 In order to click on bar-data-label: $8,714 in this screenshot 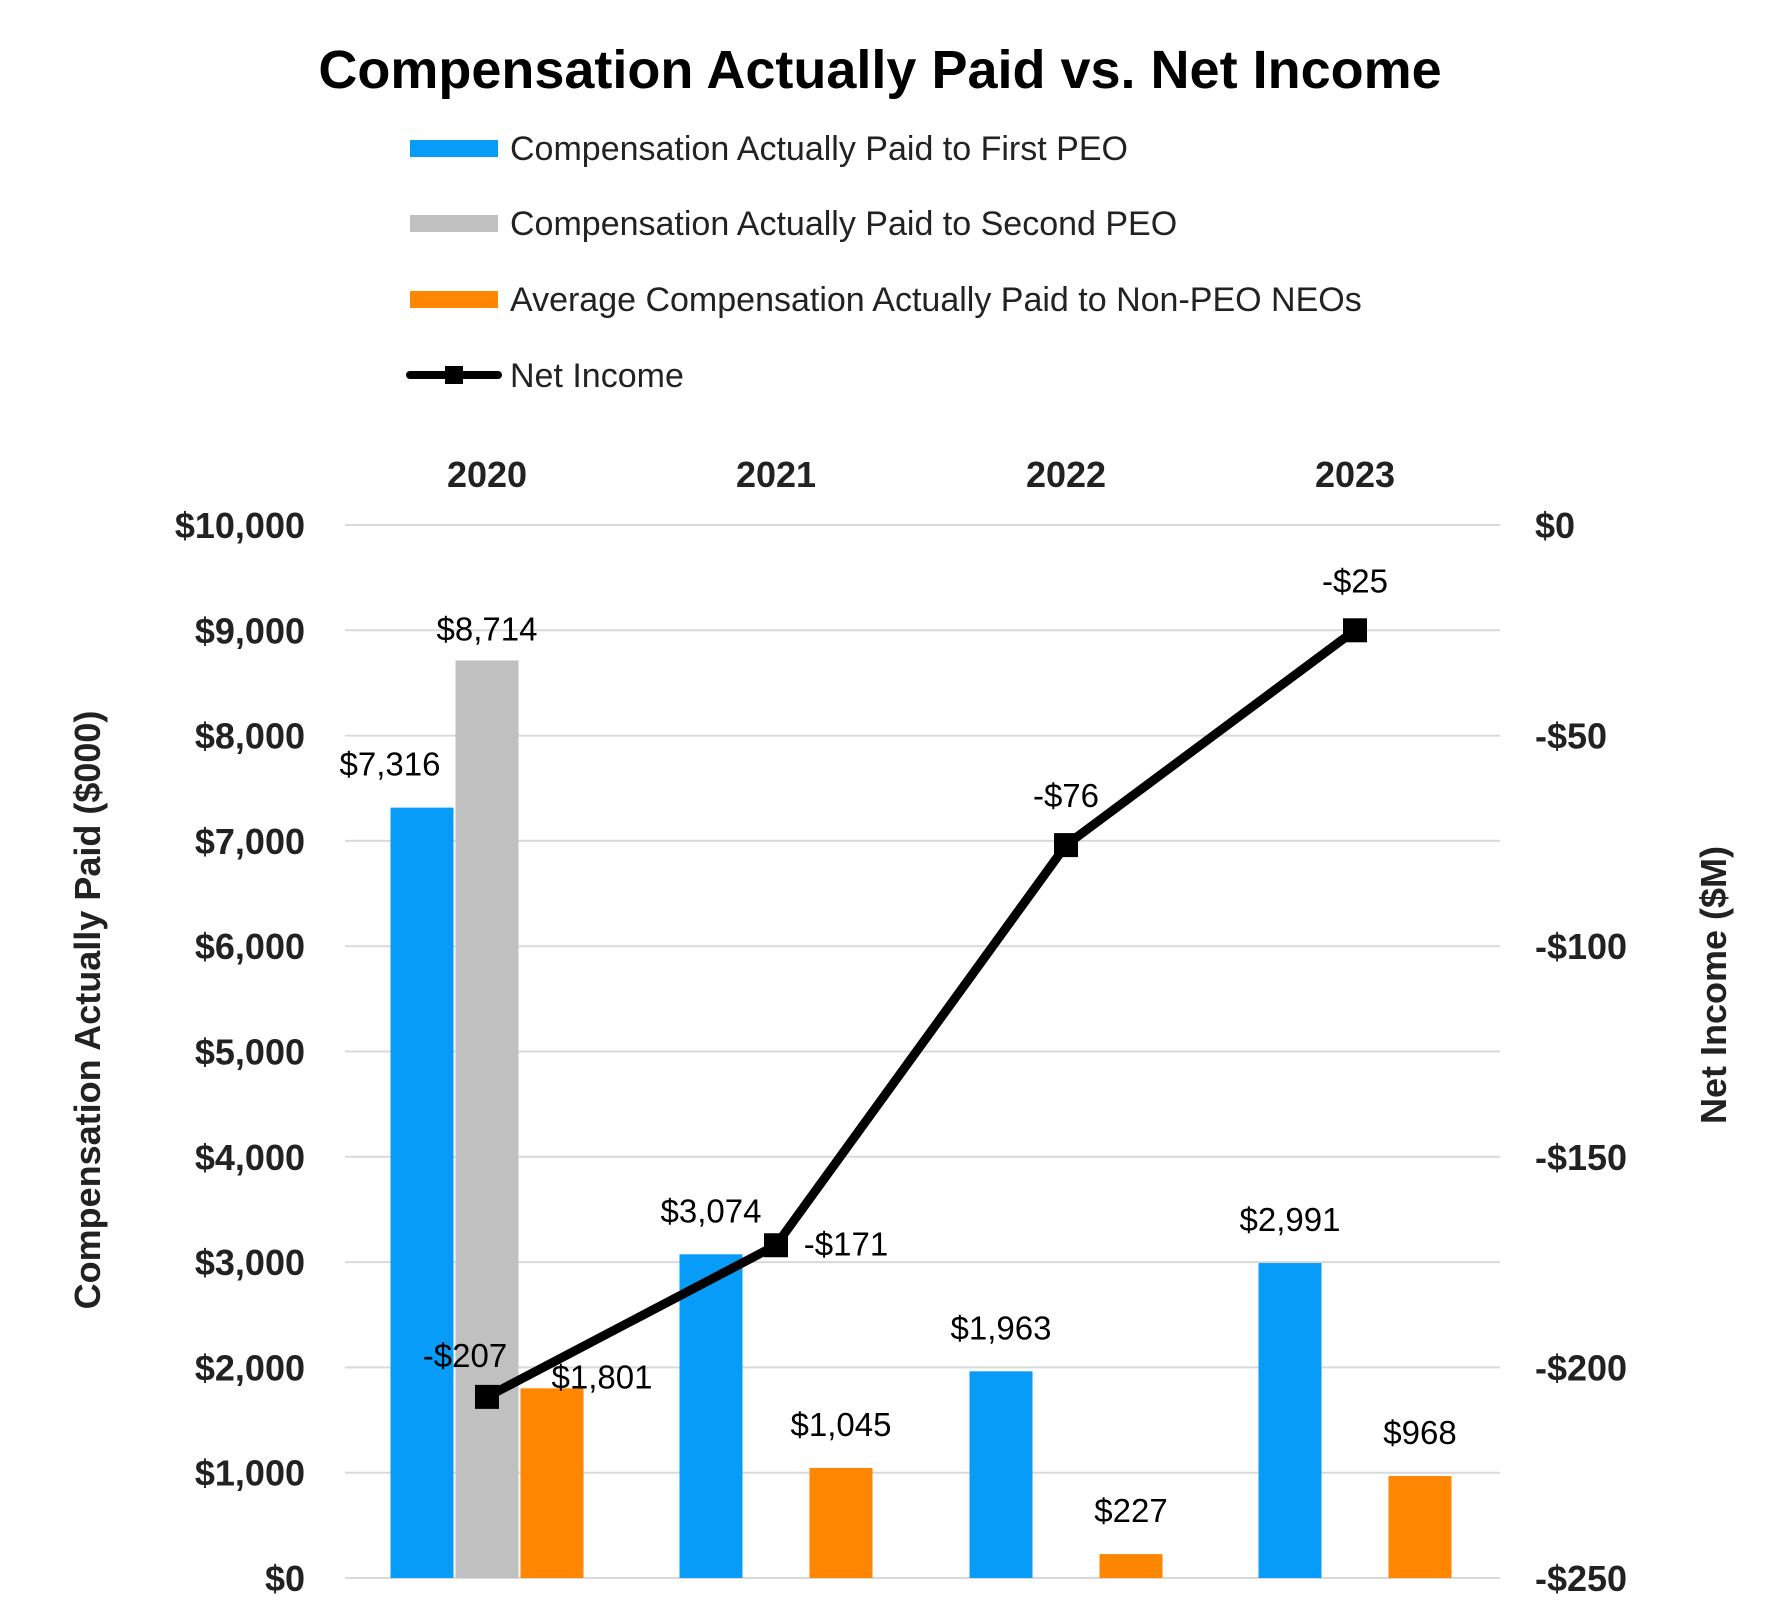, I will do `click(487, 628)`.